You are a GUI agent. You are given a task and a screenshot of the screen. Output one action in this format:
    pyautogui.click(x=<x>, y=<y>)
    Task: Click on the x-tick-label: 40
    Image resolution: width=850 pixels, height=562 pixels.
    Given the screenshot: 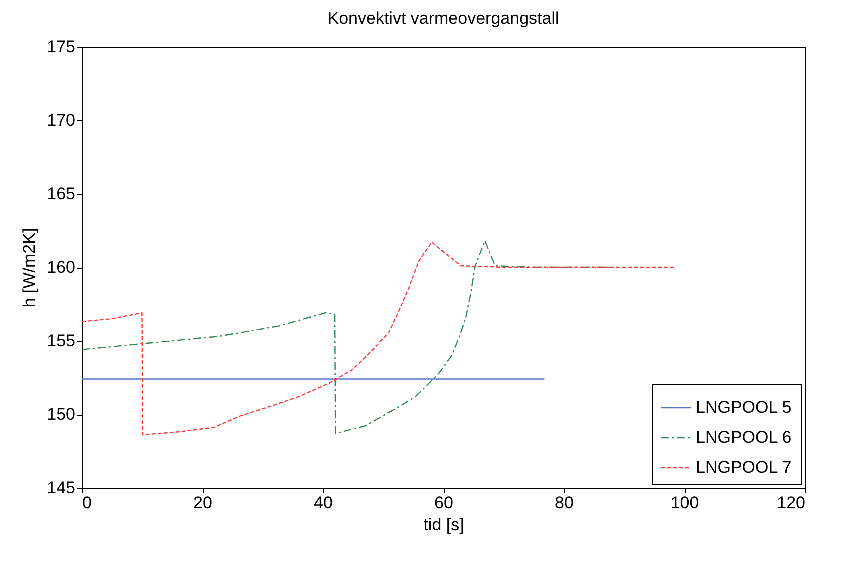 What is the action you would take?
    pyautogui.click(x=323, y=503)
    